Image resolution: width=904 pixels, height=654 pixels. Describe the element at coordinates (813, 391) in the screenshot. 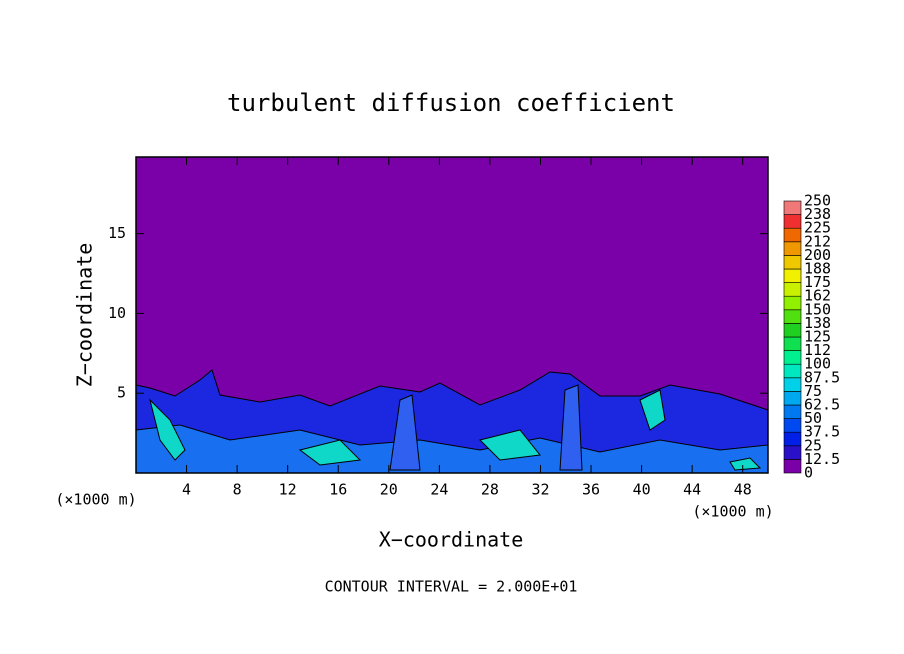

I see `colorbar-tick-label: 75` at that location.